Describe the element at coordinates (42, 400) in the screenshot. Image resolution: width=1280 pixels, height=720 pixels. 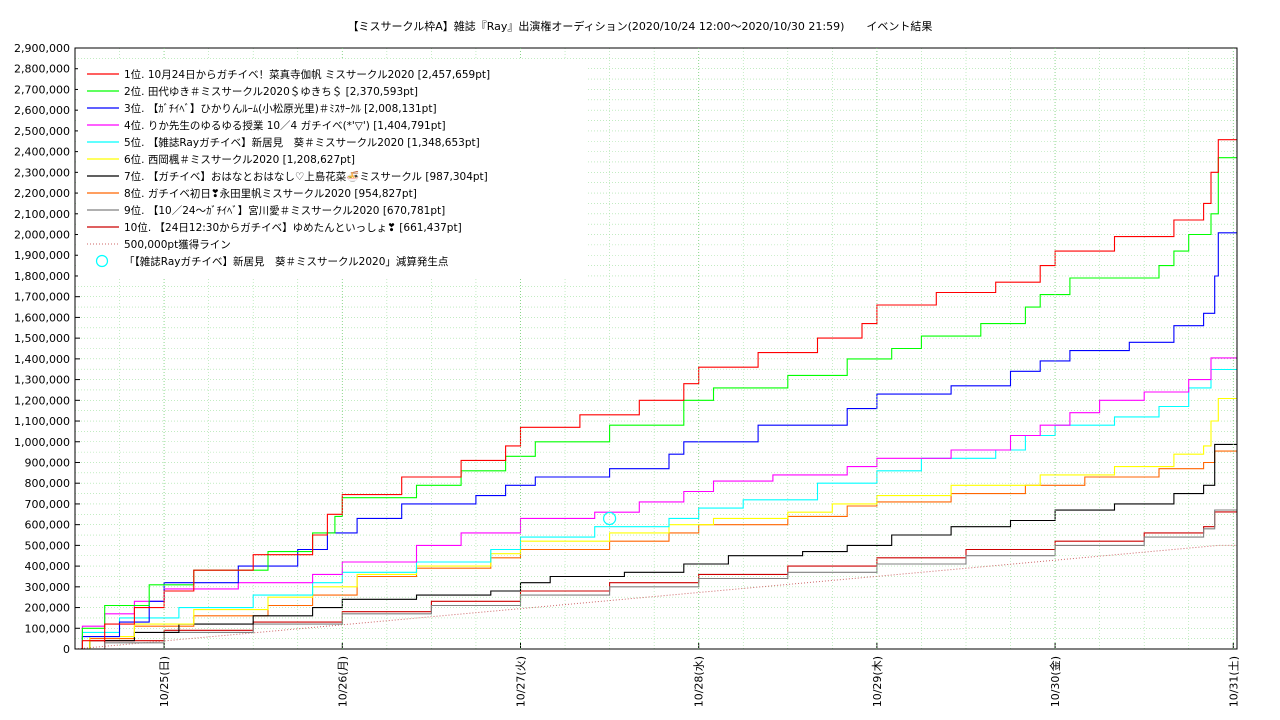
I see `y-tick-label: 1,200,000` at that location.